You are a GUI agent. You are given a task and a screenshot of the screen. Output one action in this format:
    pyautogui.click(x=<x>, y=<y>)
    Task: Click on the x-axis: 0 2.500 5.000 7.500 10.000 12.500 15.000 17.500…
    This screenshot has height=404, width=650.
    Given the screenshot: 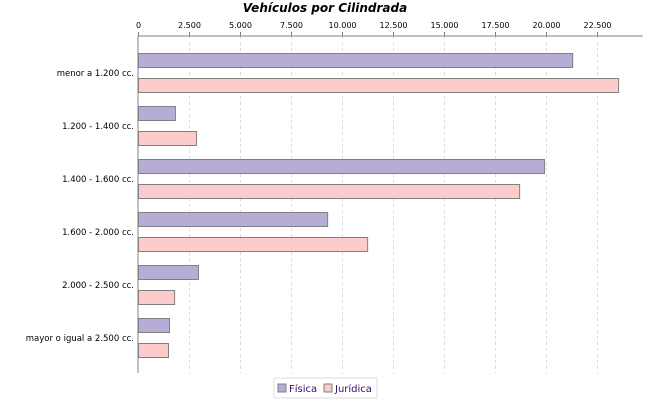 What is the action you would take?
    pyautogui.click(x=389, y=29)
    